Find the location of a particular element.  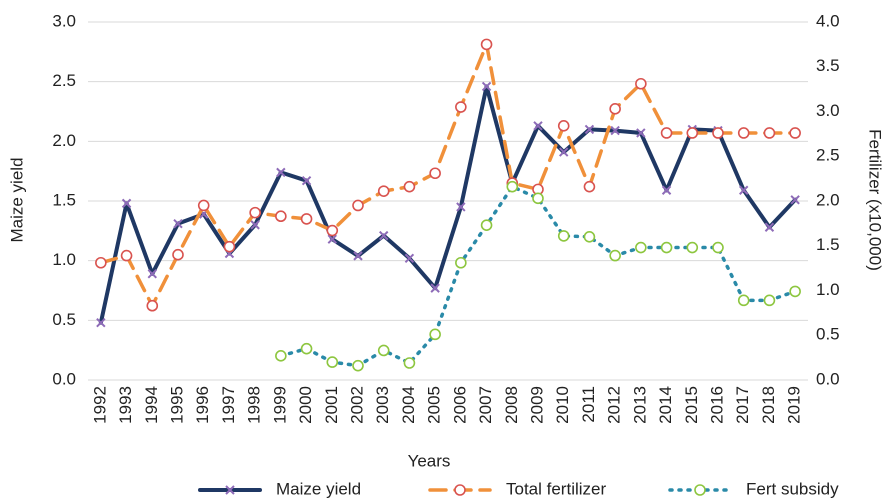

y2-tick-label: 1.5 is located at coordinates (828, 244).